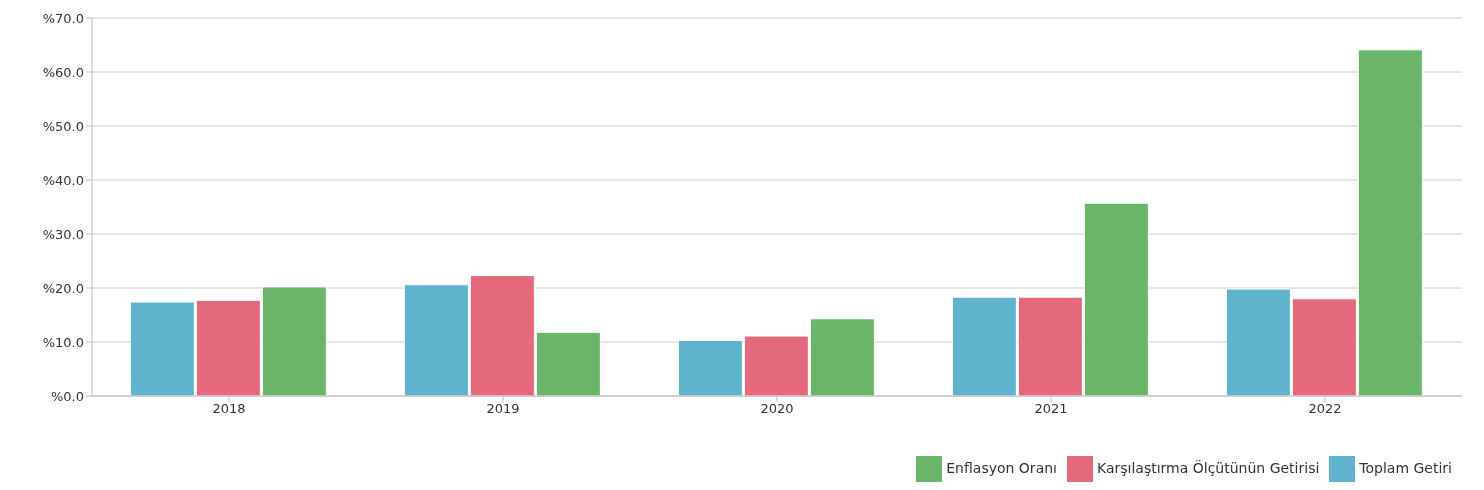 The image size is (1484, 490). I want to click on y-tick-label: %30.0, so click(63, 234).